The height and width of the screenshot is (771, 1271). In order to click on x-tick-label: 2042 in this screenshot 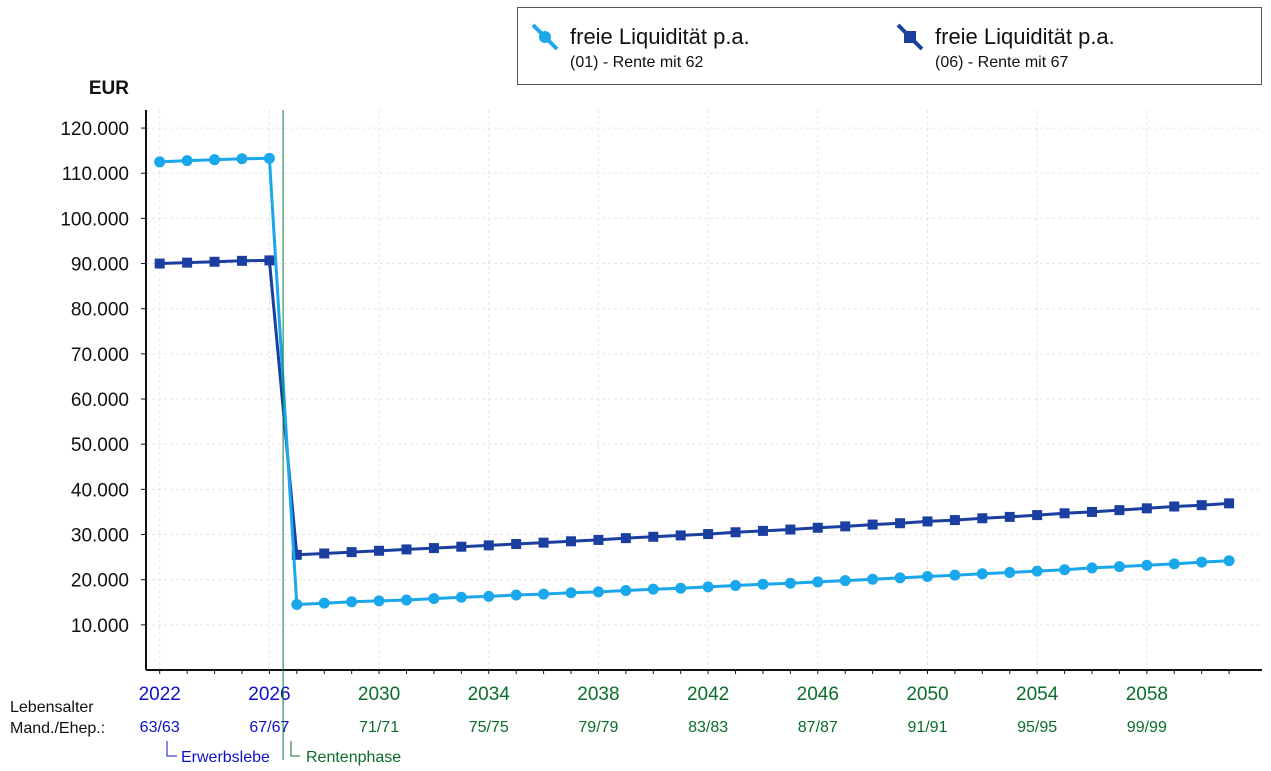, I will do `click(708, 694)`.